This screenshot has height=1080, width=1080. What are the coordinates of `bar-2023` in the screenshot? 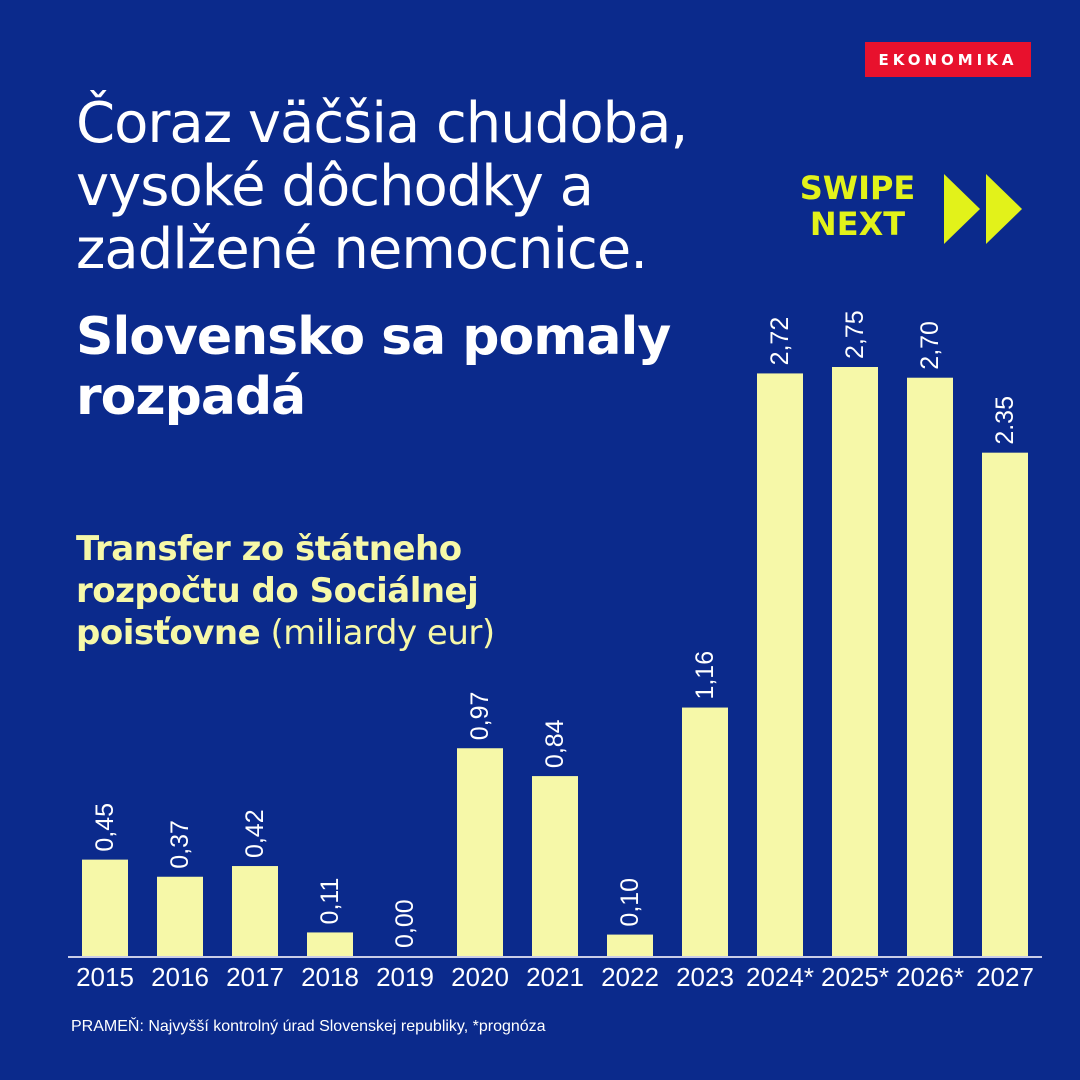 It's located at (705, 831).